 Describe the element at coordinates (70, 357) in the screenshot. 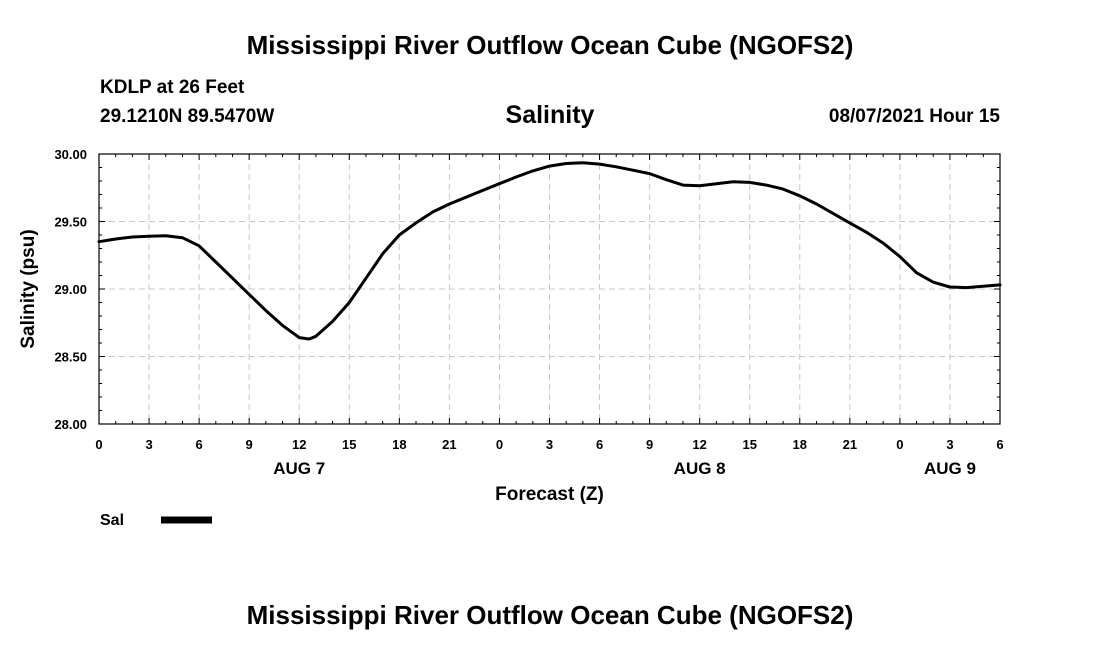

I see `y-tick-label: 28.50` at that location.